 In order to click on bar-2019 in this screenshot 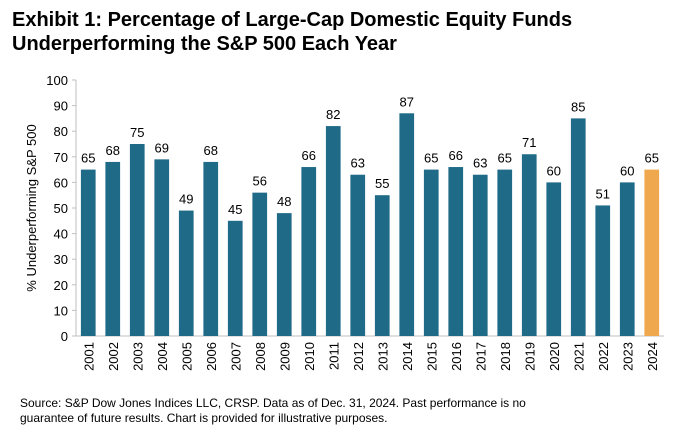, I will do `click(529, 245)`.